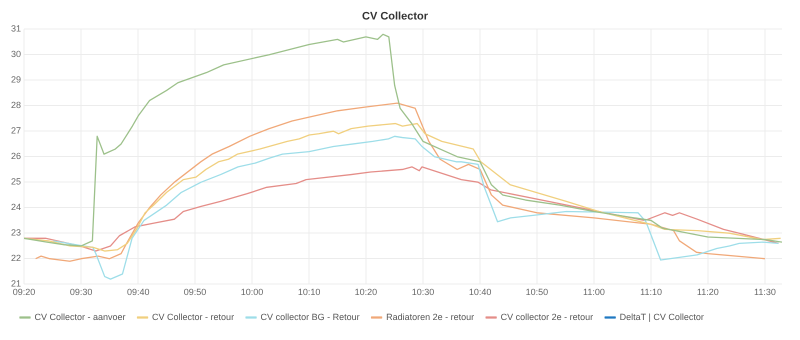 This screenshot has height=340, width=800. I want to click on x-tick-label: 10:00, so click(252, 292).